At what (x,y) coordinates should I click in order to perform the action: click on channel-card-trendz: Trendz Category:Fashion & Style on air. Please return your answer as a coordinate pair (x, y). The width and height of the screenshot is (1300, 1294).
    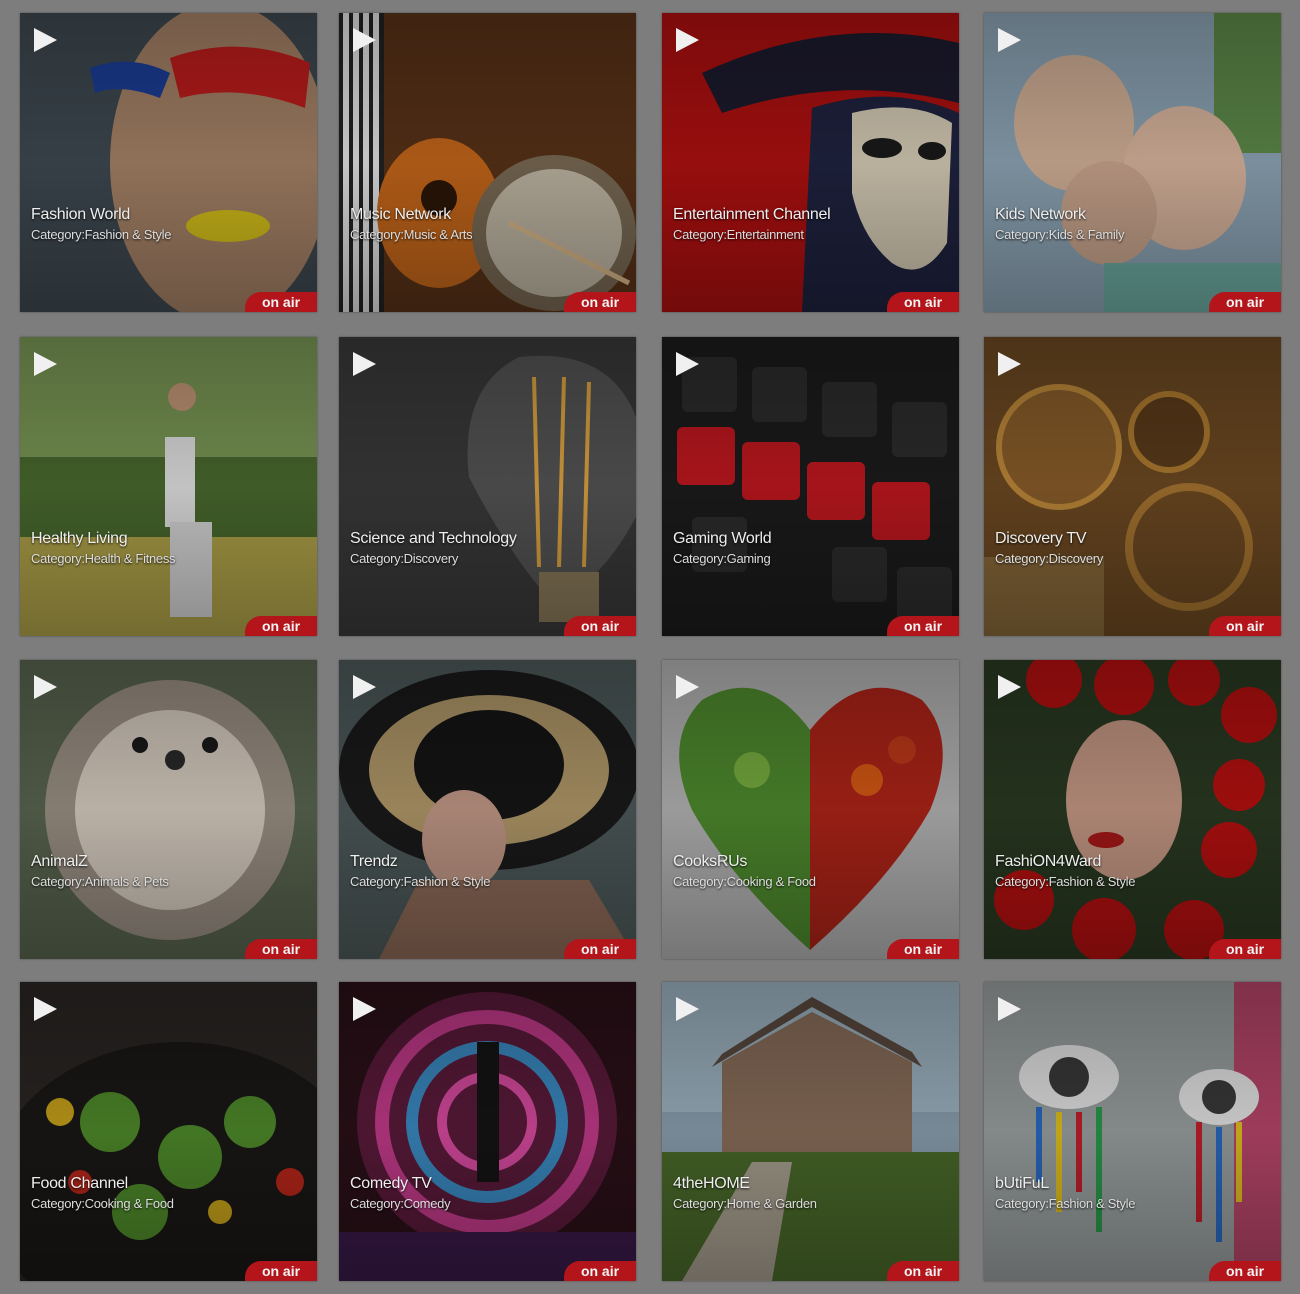
    Looking at the image, I should click on (487, 809).